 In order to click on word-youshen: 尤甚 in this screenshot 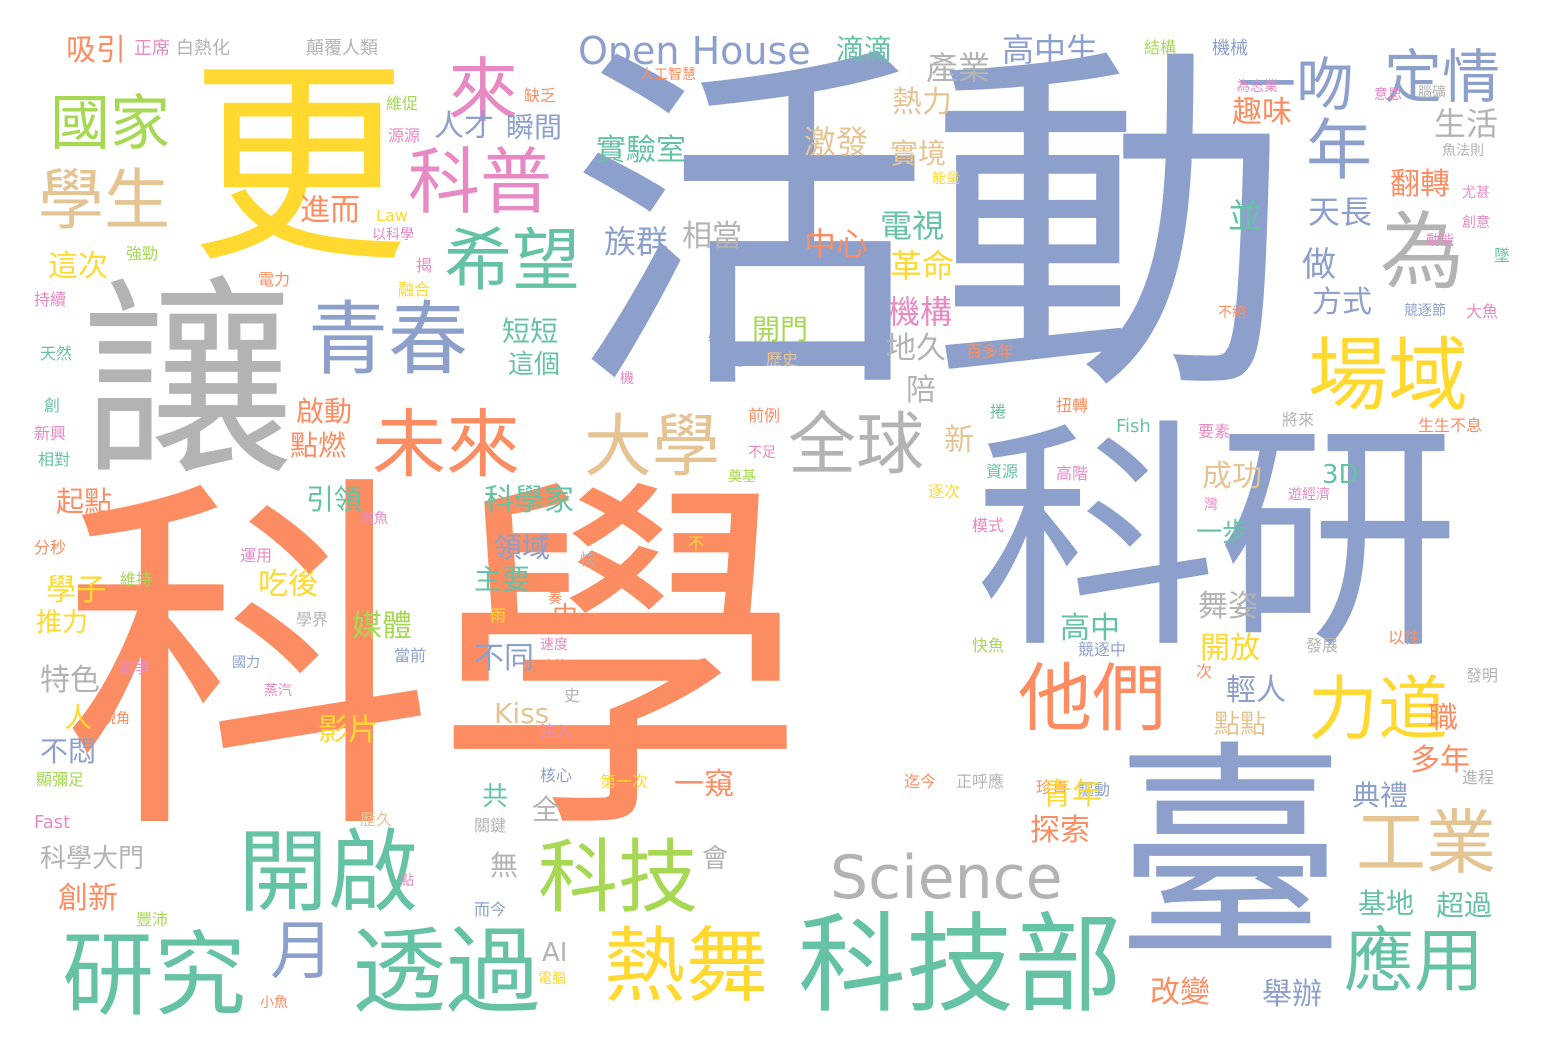, I will do `click(1476, 193)`.